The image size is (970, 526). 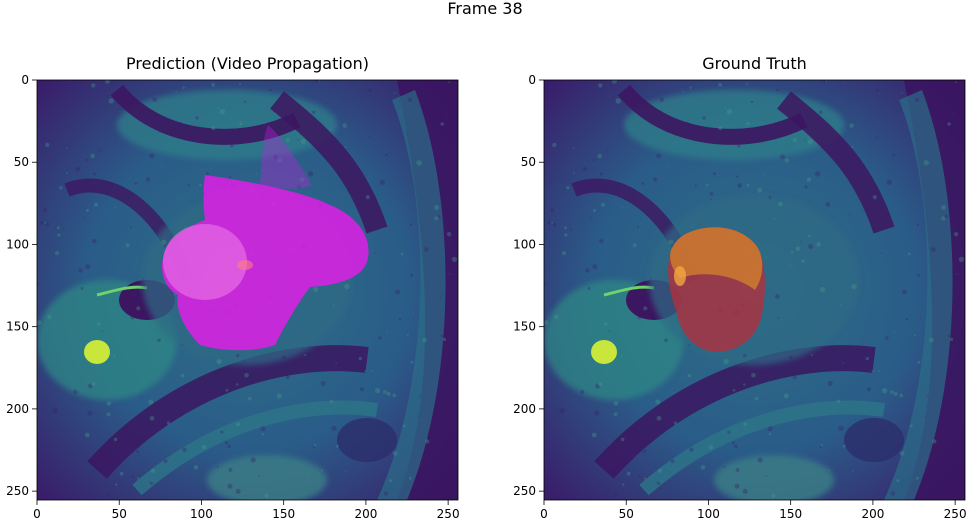 What do you see at coordinates (754, 63) in the screenshot?
I see `right-panel-title: Ground Truth` at bounding box center [754, 63].